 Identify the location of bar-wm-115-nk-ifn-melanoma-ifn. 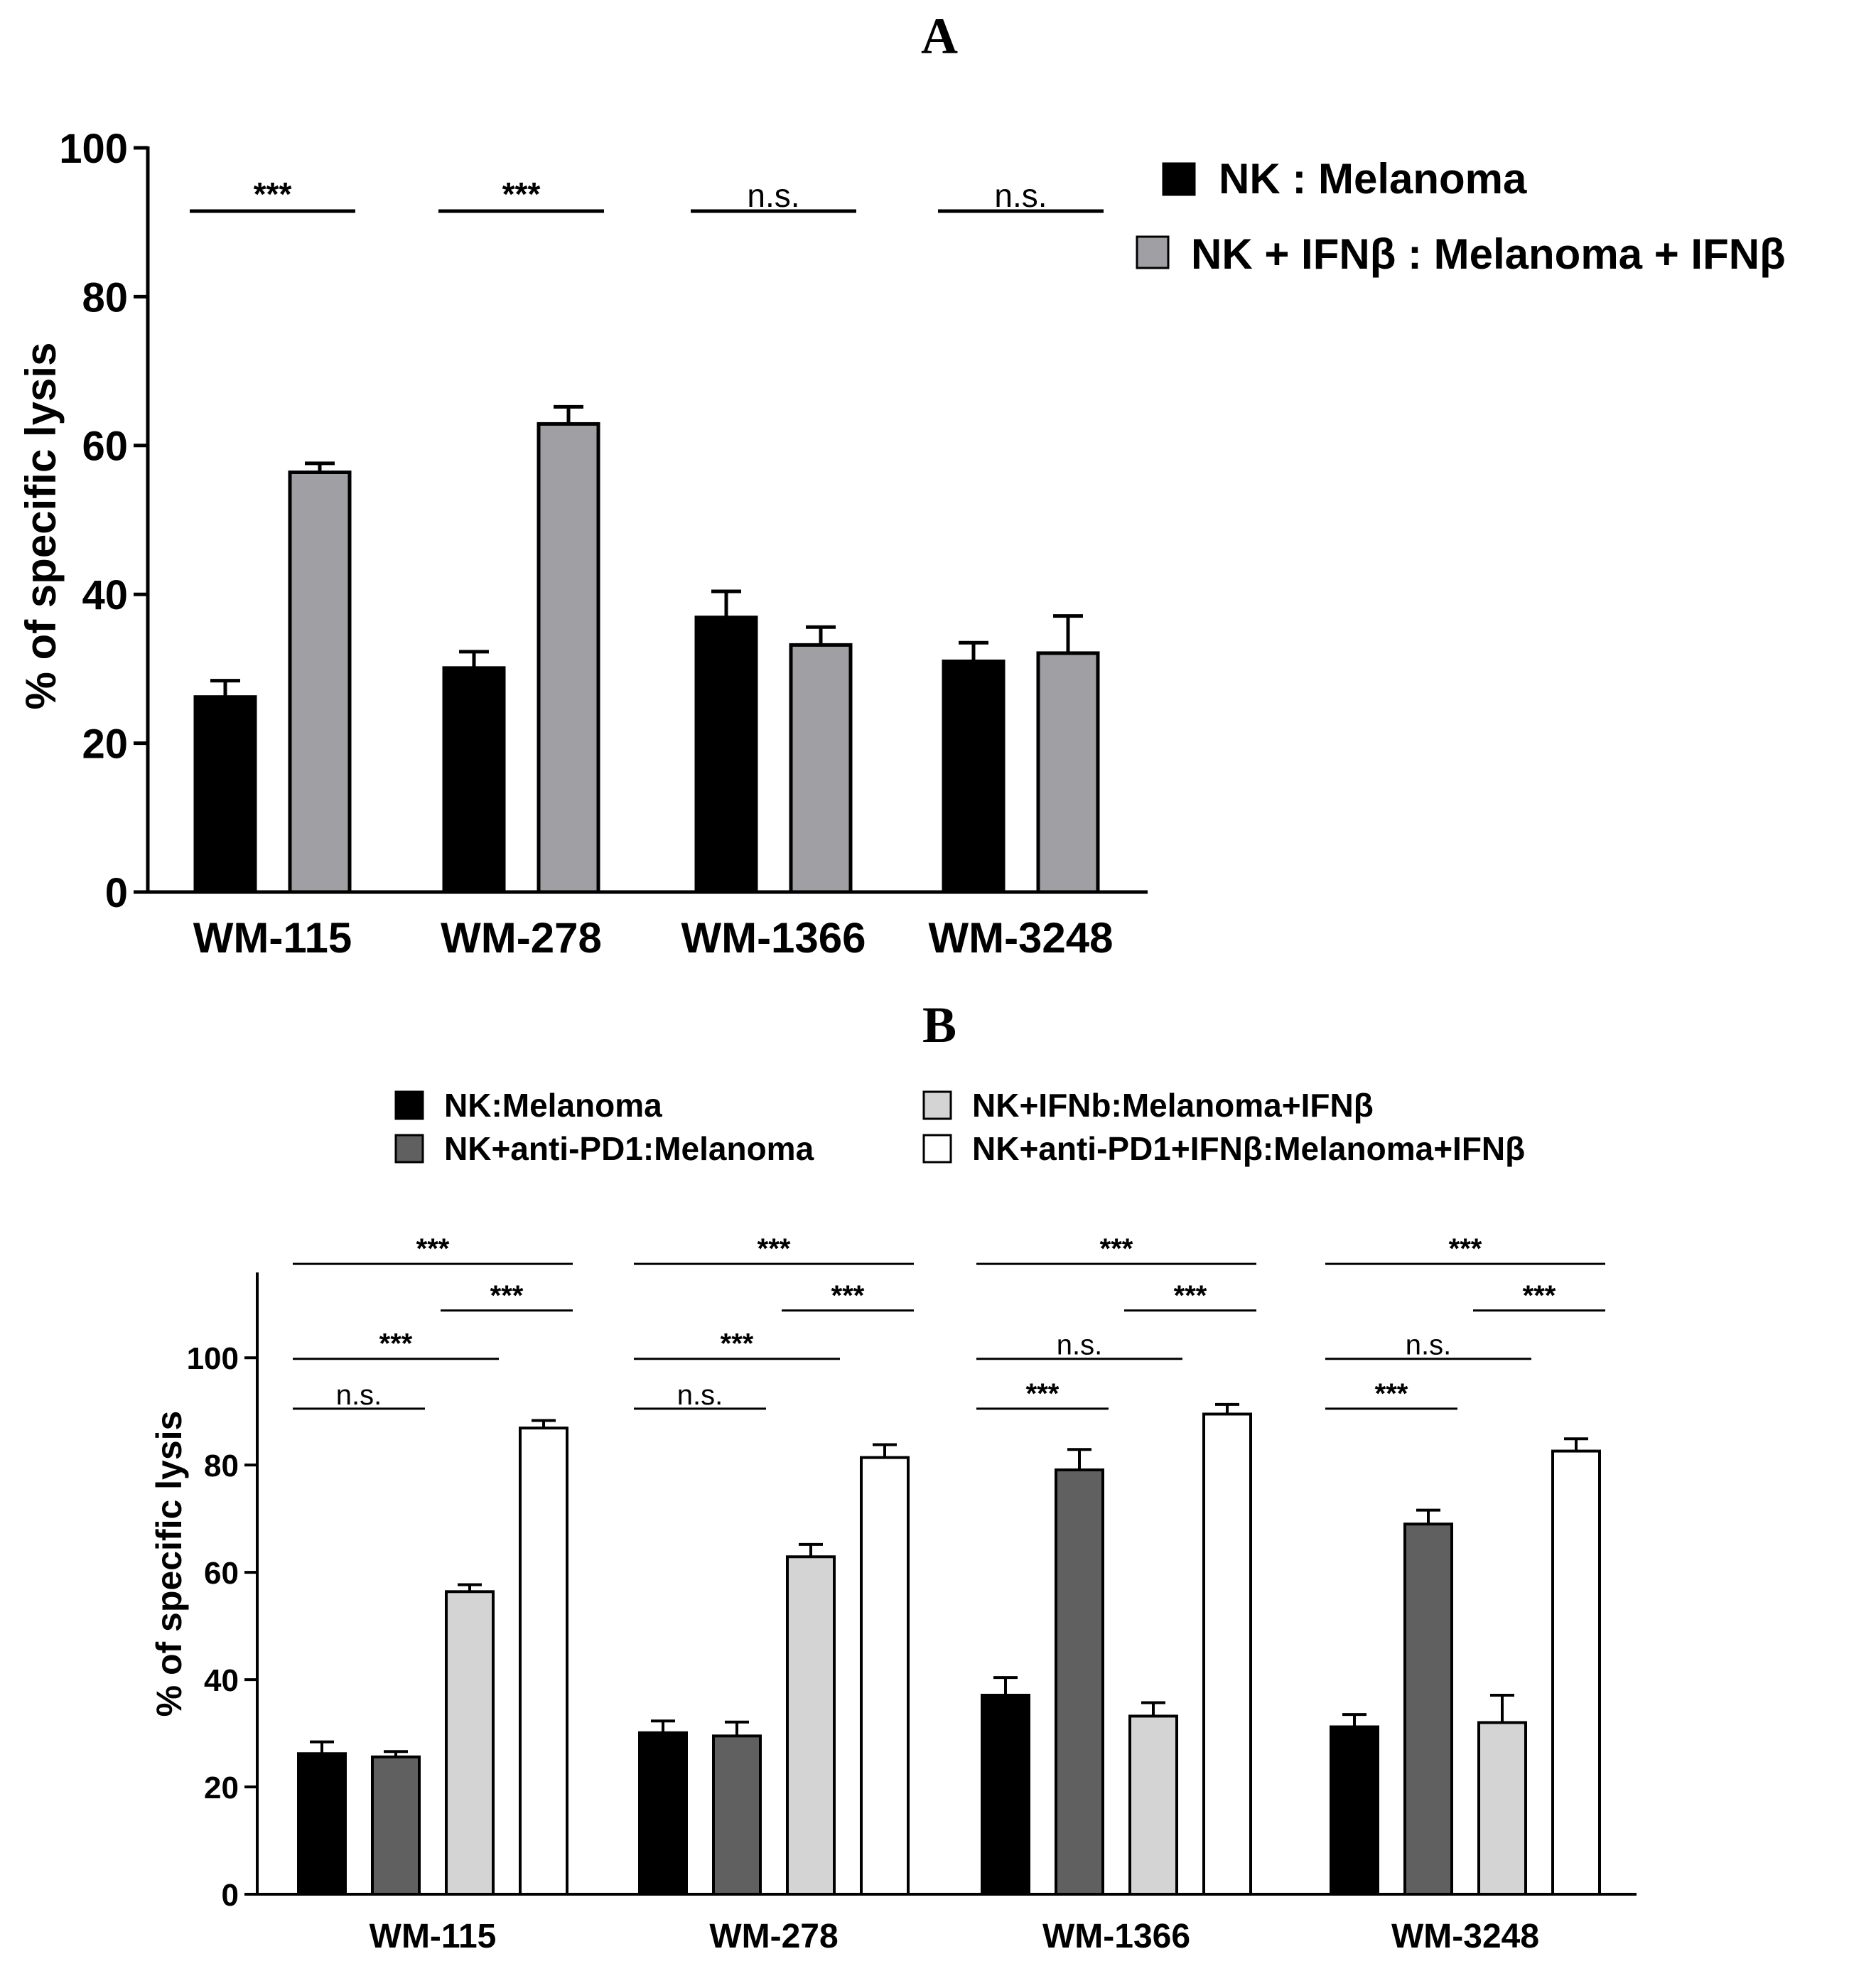
(320, 682).